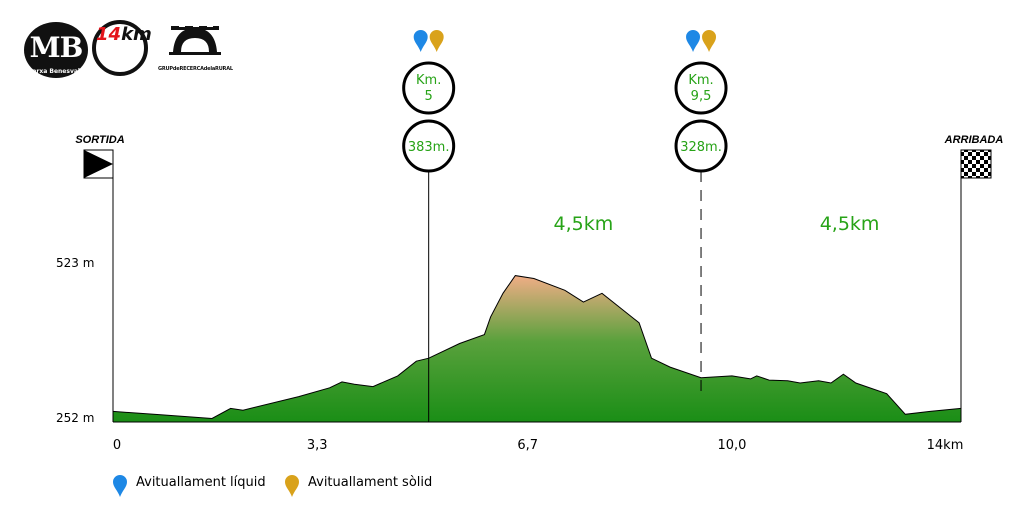  I want to click on marxa-benesvalls-logo: MB Marxa Benesvalls, so click(56, 50).